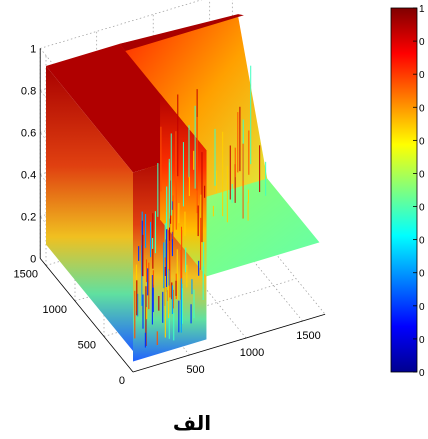  I want to click on z-tick-label: 0.8, so click(28, 91).